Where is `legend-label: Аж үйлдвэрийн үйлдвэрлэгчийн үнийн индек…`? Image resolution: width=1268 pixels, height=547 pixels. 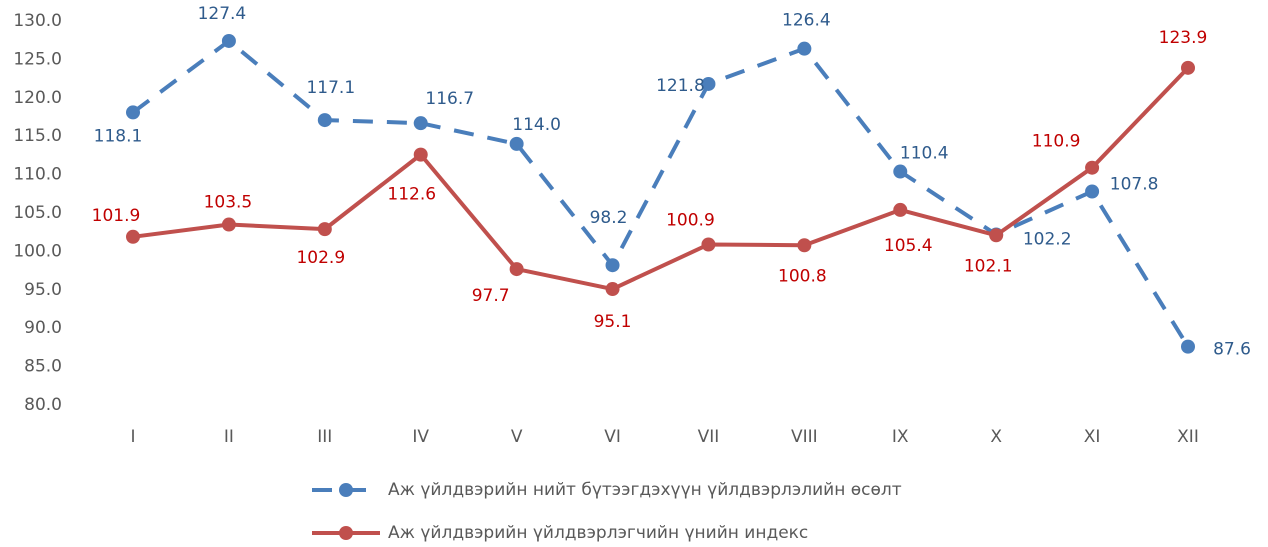
legend-label: Аж үйлдвэрийн үйлдвэрлэгчийн үнийн индек… is located at coordinates (598, 533).